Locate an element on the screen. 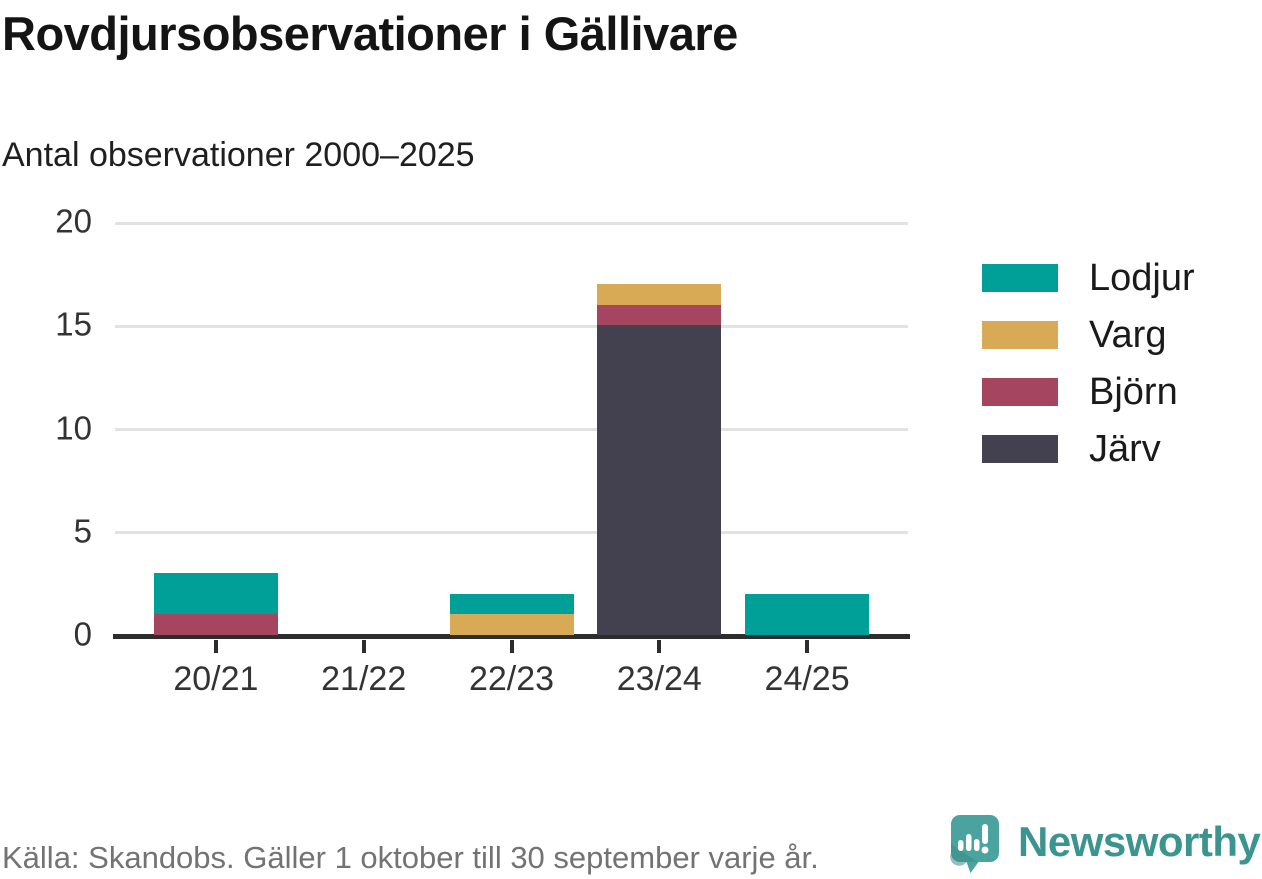 Image resolution: width=1262 pixels, height=879 pixels. x-axis-line is located at coordinates (511, 636).